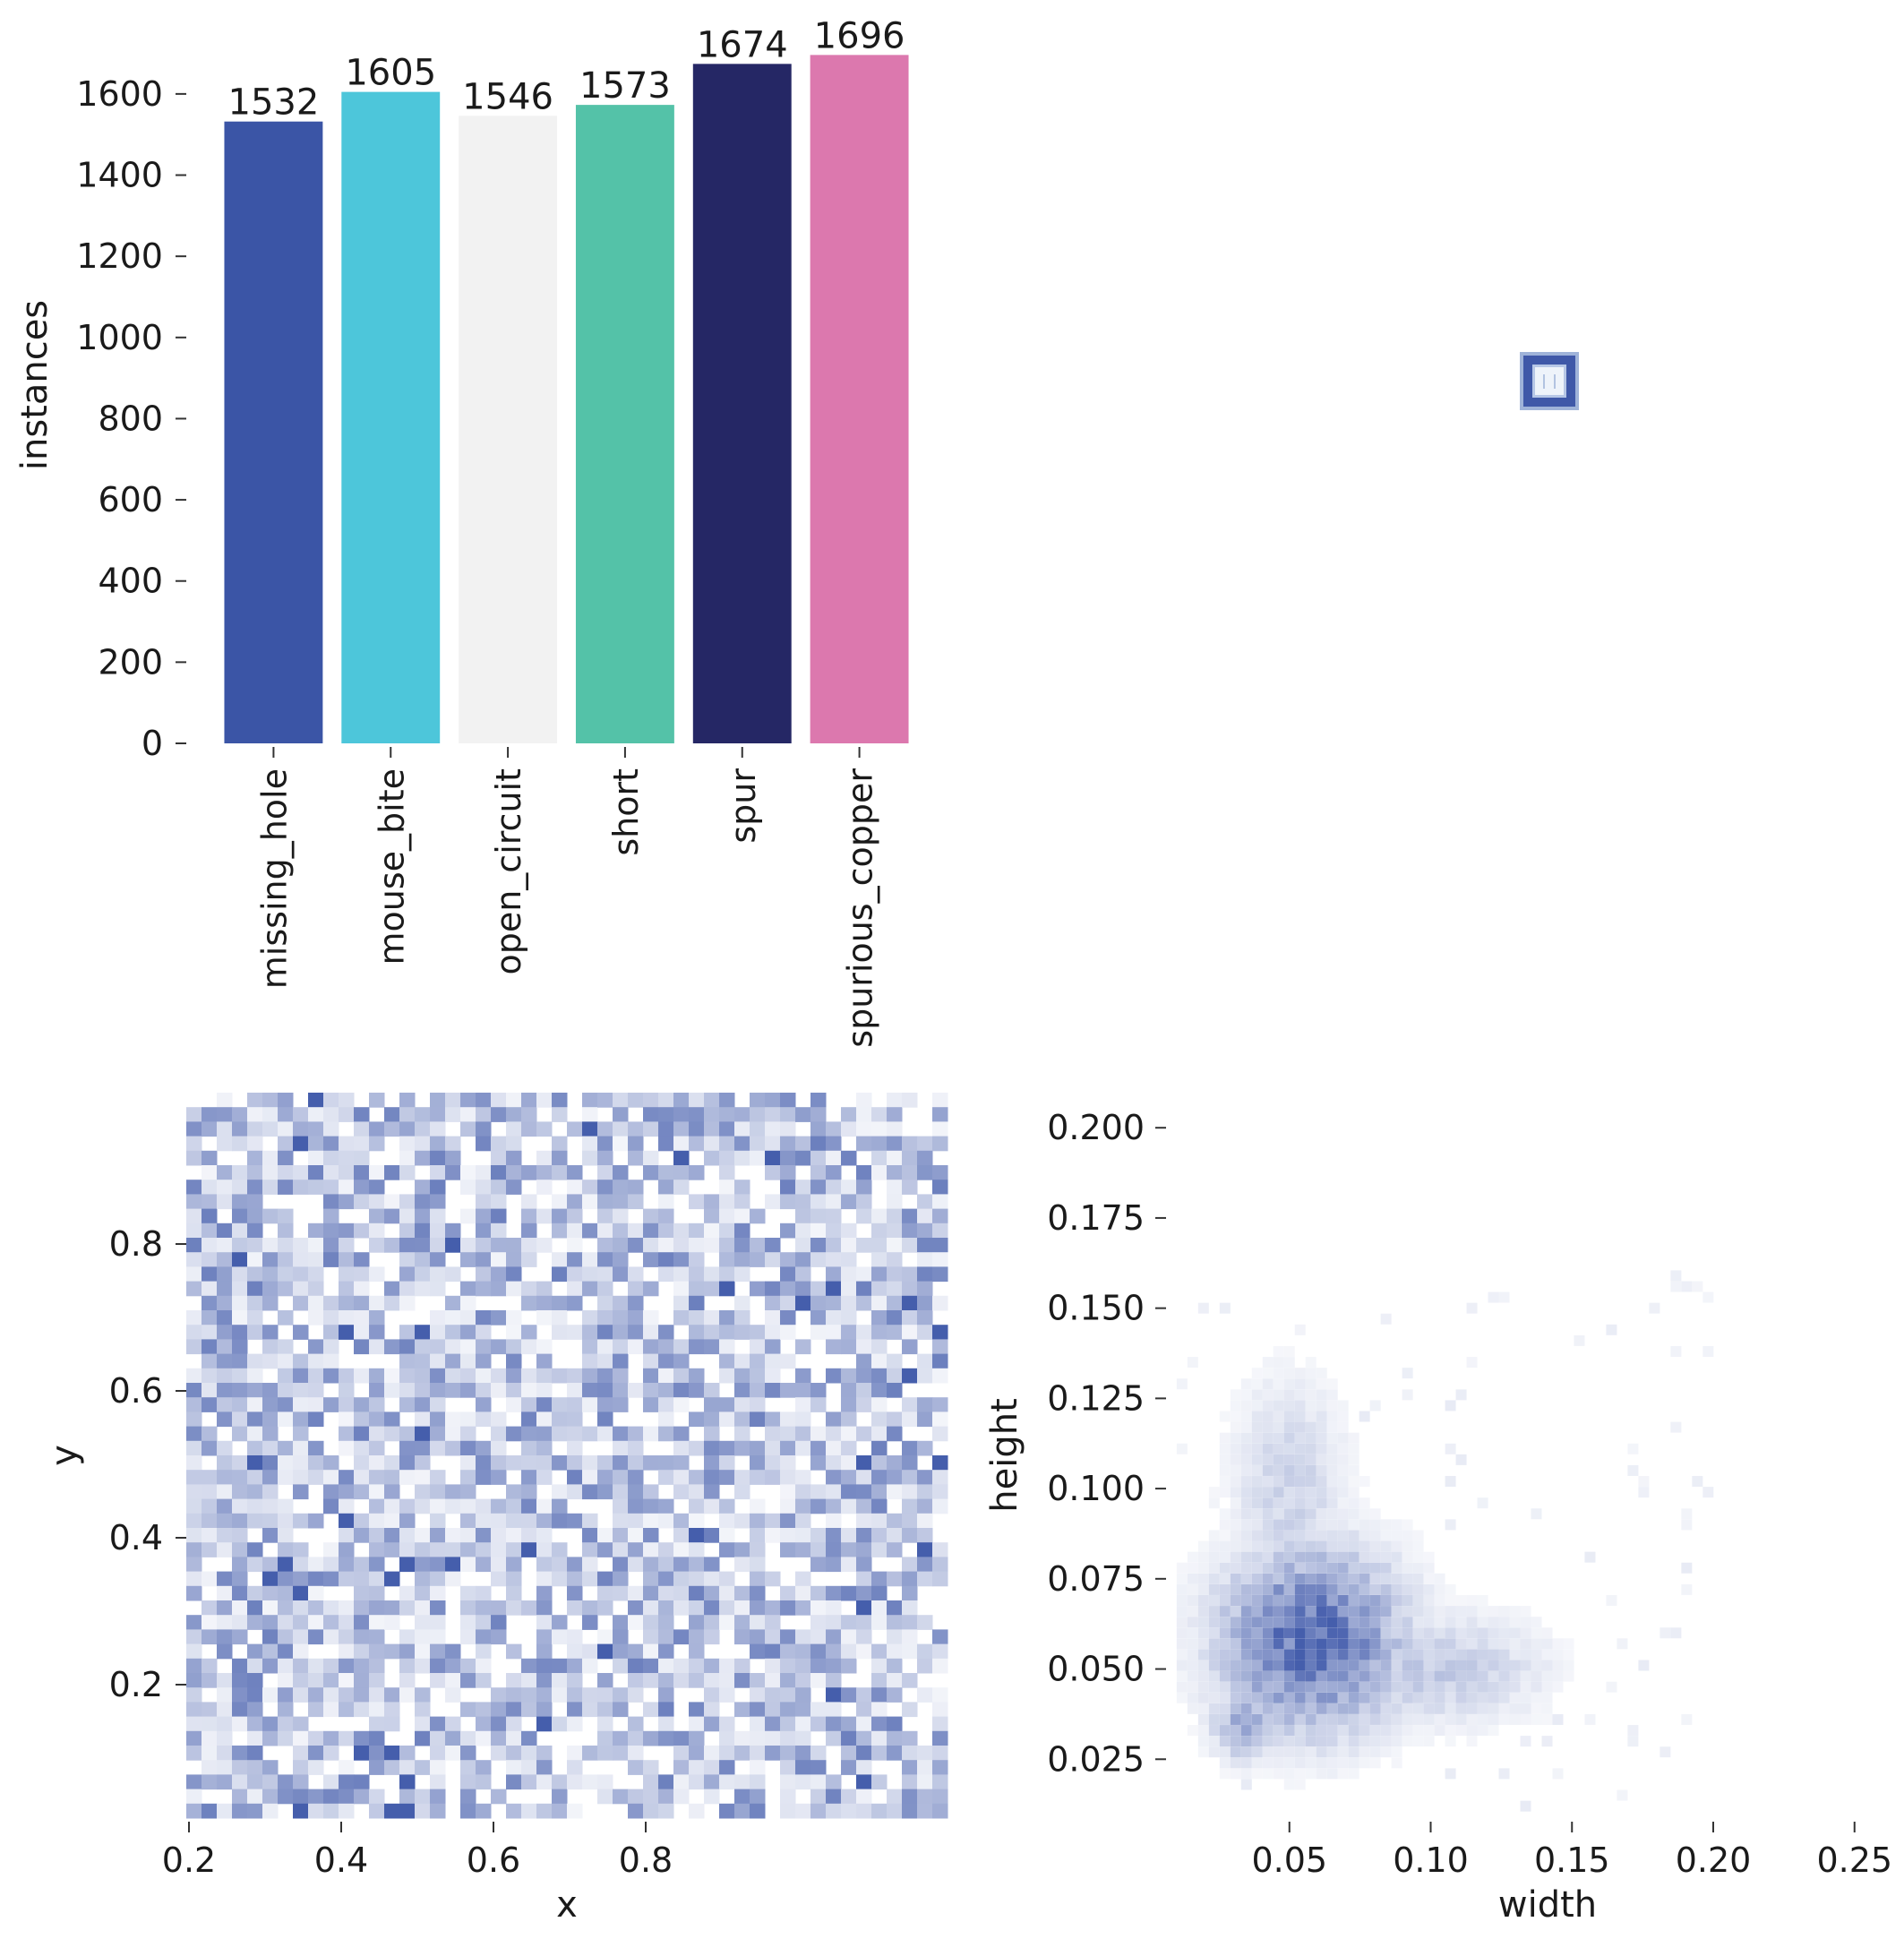  What do you see at coordinates (274, 878) in the screenshot?
I see `x-tick-label: missing_hole` at bounding box center [274, 878].